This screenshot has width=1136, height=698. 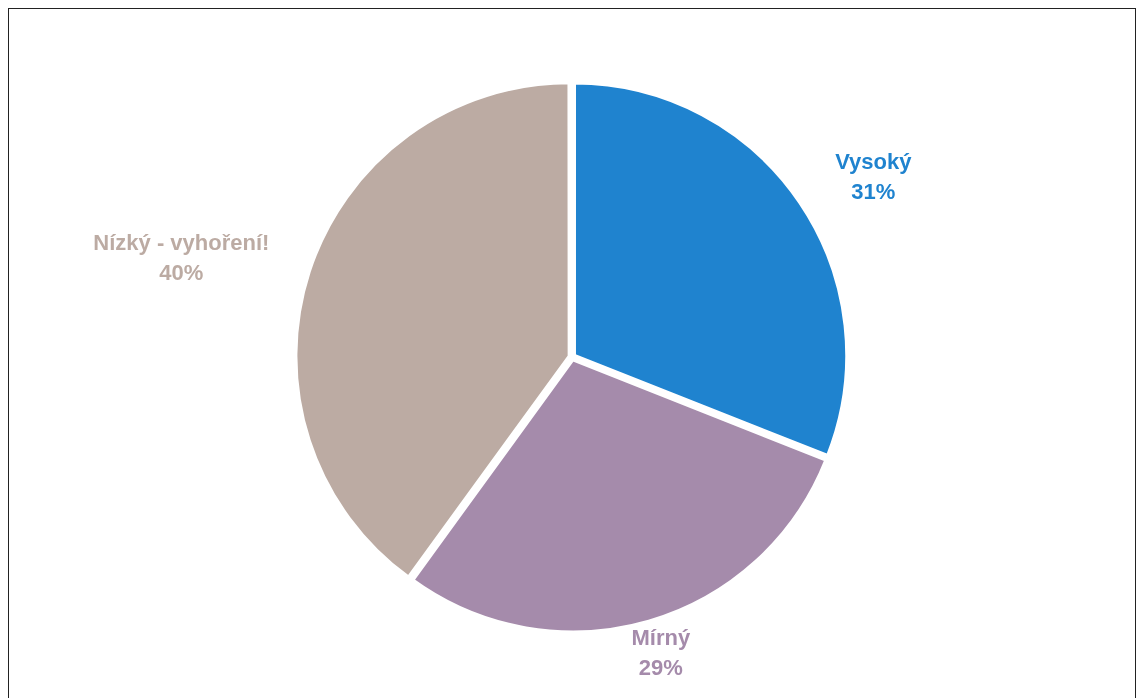 I want to click on data-label: 29%, so click(x=660, y=668).